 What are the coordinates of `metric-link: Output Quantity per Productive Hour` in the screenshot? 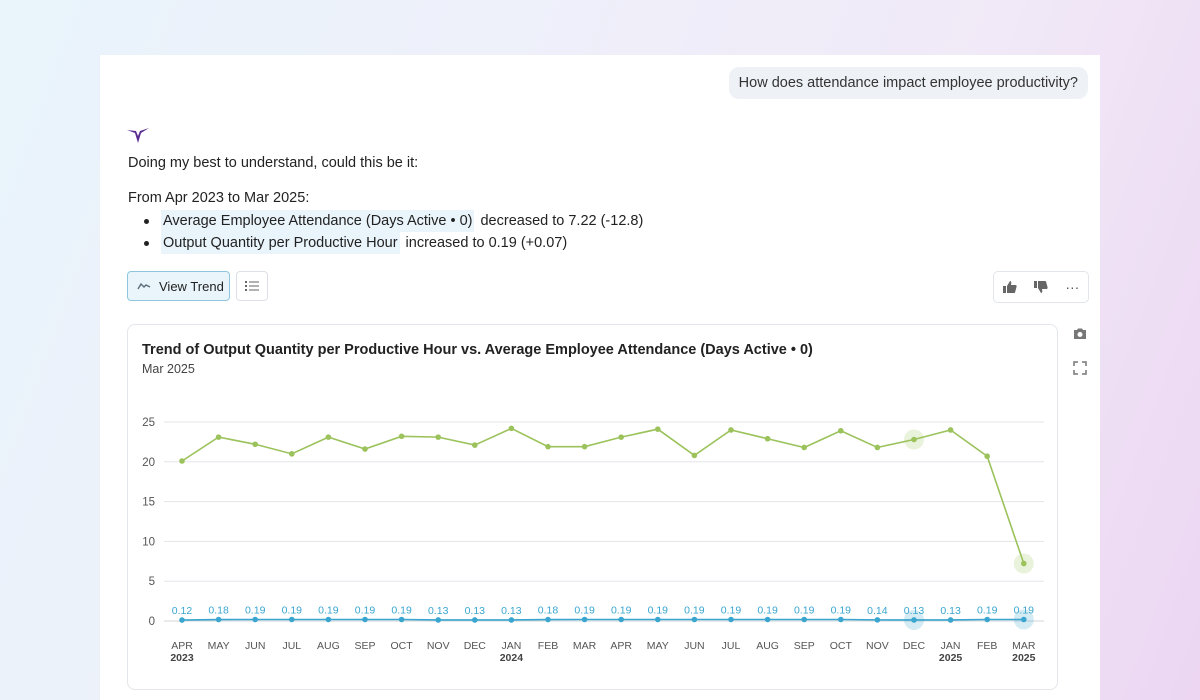 It's located at (280, 243).